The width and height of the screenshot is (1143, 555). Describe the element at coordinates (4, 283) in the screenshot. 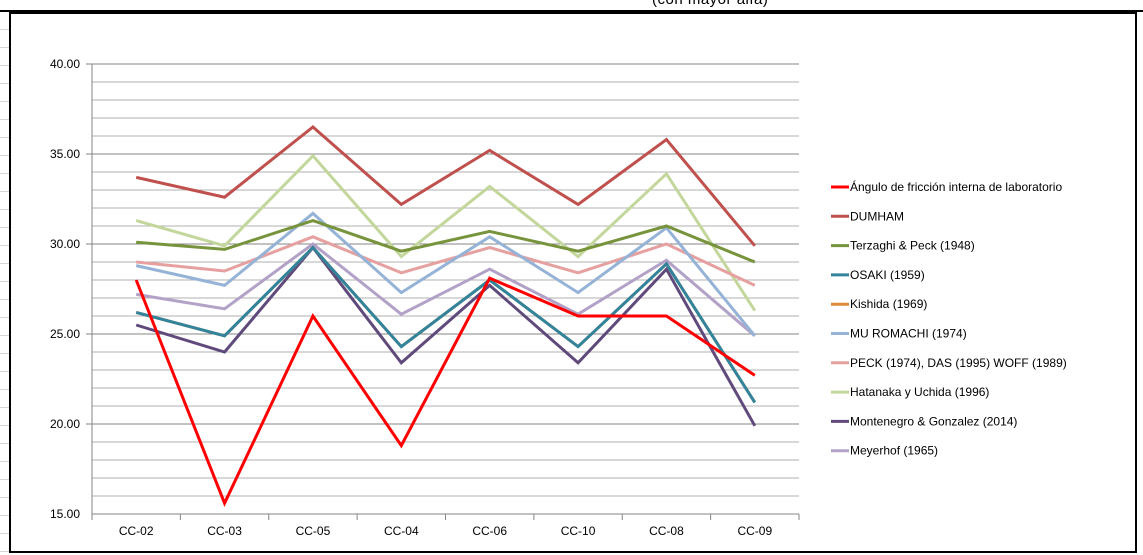

I see `sheet-row-strip` at that location.